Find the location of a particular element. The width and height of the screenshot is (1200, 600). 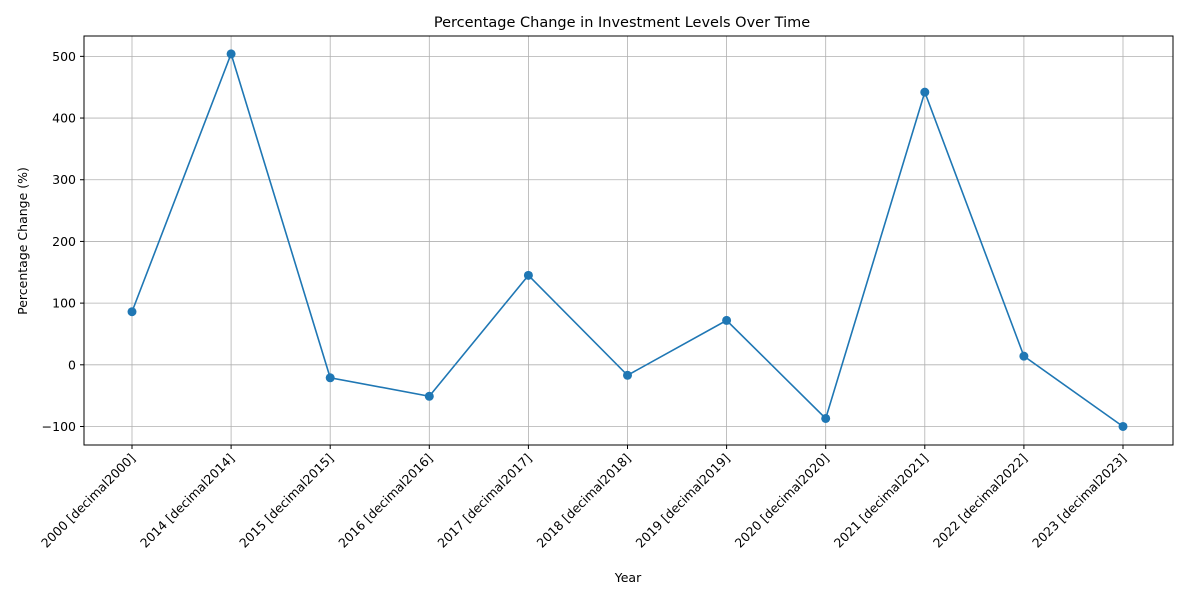

x-tick-label: 2023 [decimal2023] is located at coordinates (1079, 501).